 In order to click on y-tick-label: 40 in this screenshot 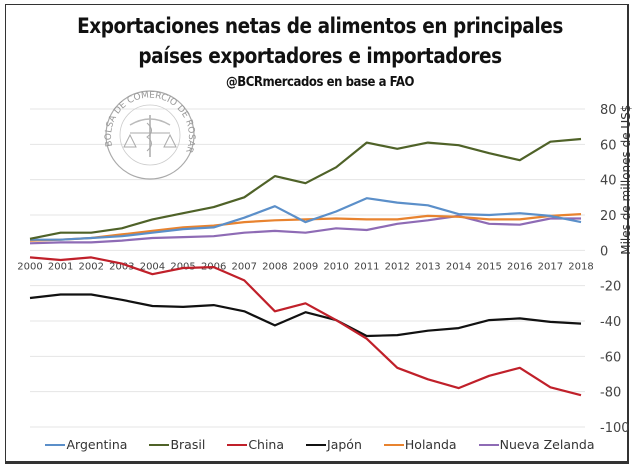, I will do `click(608, 181)`.